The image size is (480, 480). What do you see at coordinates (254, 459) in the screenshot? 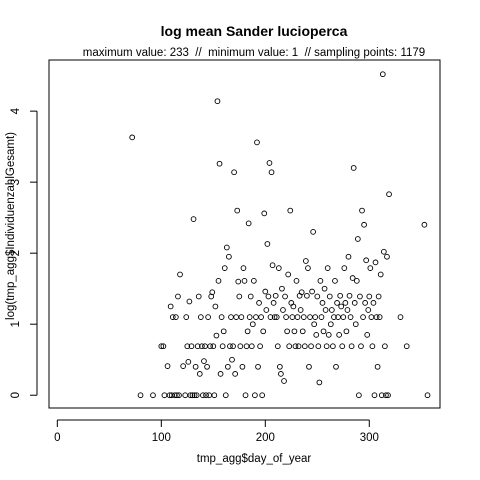
I see `x-axis-label: tmp_agg$day_of_year` at bounding box center [254, 459].